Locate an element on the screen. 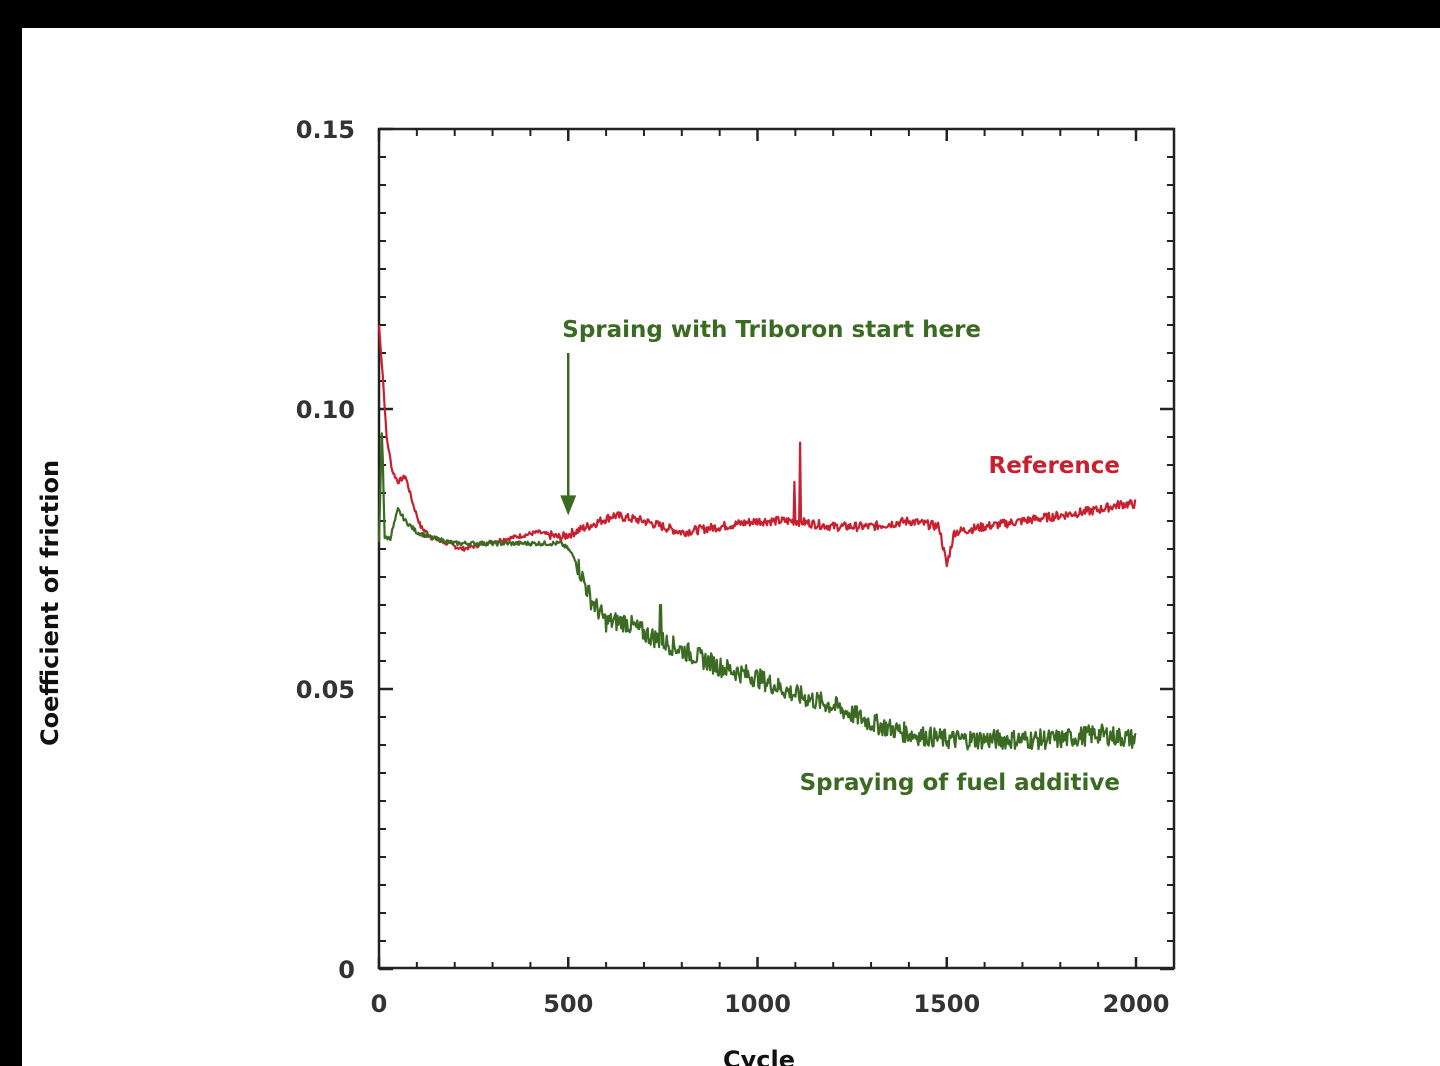  x-tick-label: 1500 is located at coordinates (946, 1004).